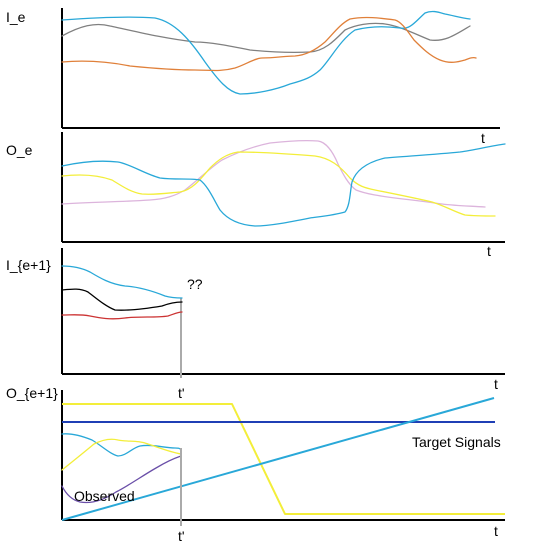  I want to click on oe1-time-marker-label: t', so click(181, 536).